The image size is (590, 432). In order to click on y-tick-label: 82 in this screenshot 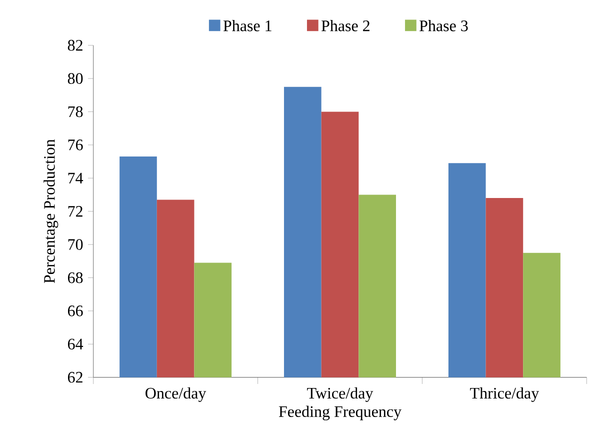, I will do `click(75, 45)`.